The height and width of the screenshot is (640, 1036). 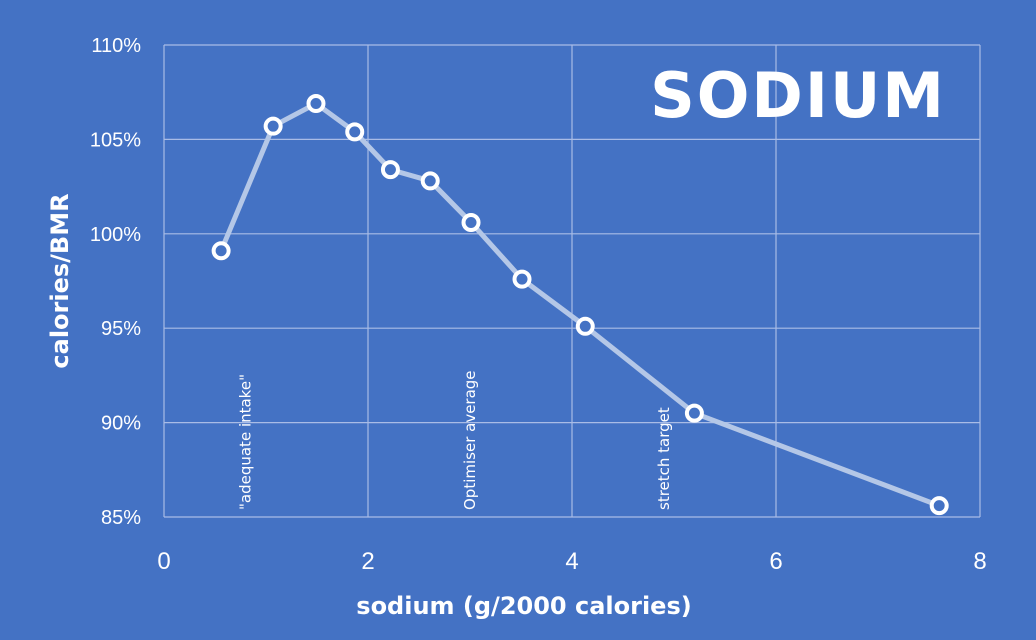 What do you see at coordinates (664, 458) in the screenshot?
I see `annotation-label: stretch target` at bounding box center [664, 458].